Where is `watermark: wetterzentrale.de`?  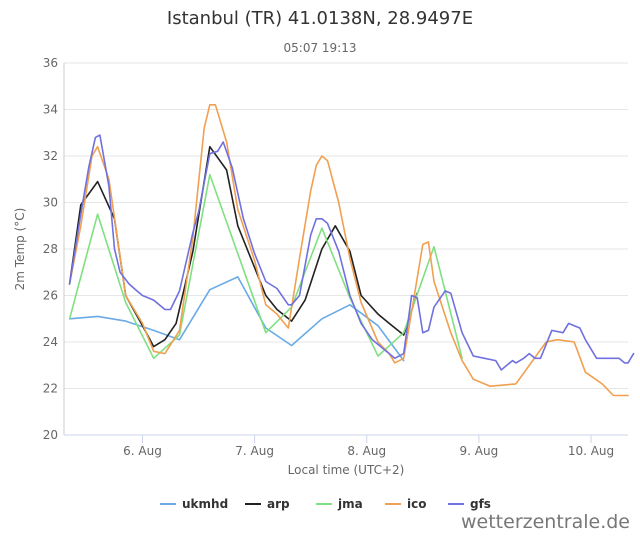 watermark: wetterzentrale.de is located at coordinates (545, 522).